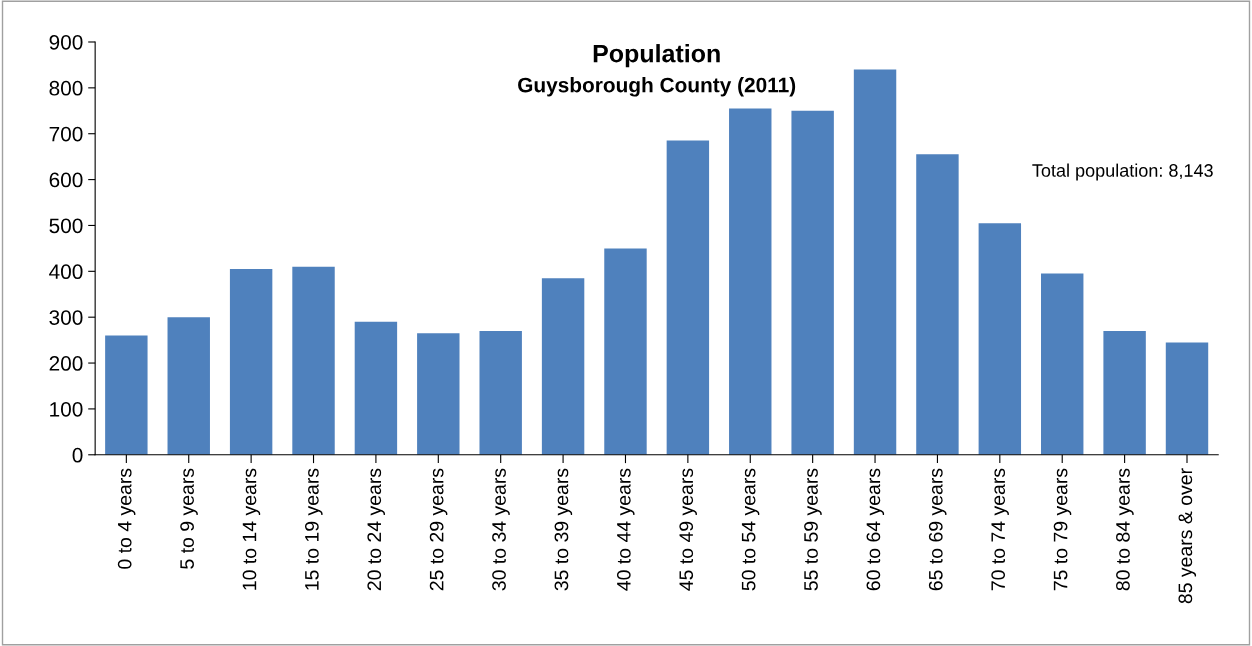 The width and height of the screenshot is (1252, 646). Describe the element at coordinates (66, 42) in the screenshot. I see `y-tick-label: 900` at that location.